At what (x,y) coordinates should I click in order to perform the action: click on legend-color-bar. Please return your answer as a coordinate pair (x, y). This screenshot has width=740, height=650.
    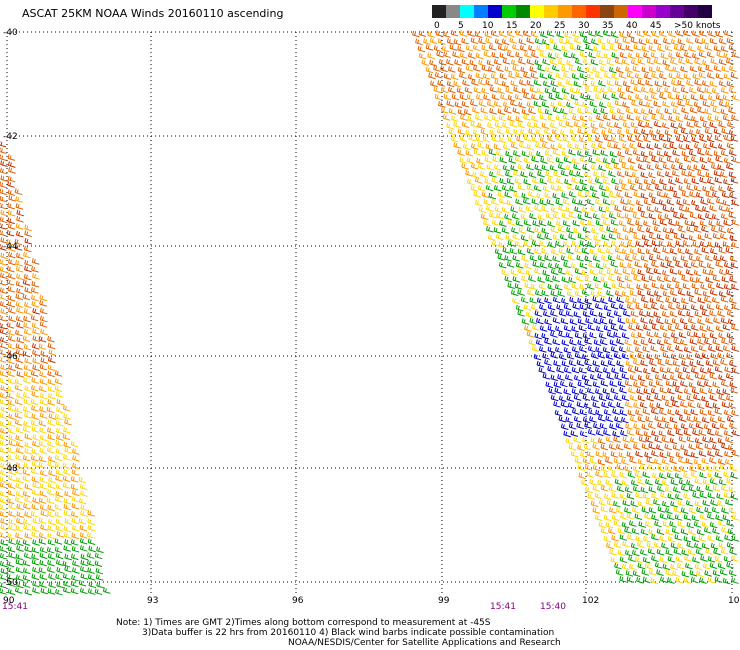
    Looking at the image, I should click on (572, 11).